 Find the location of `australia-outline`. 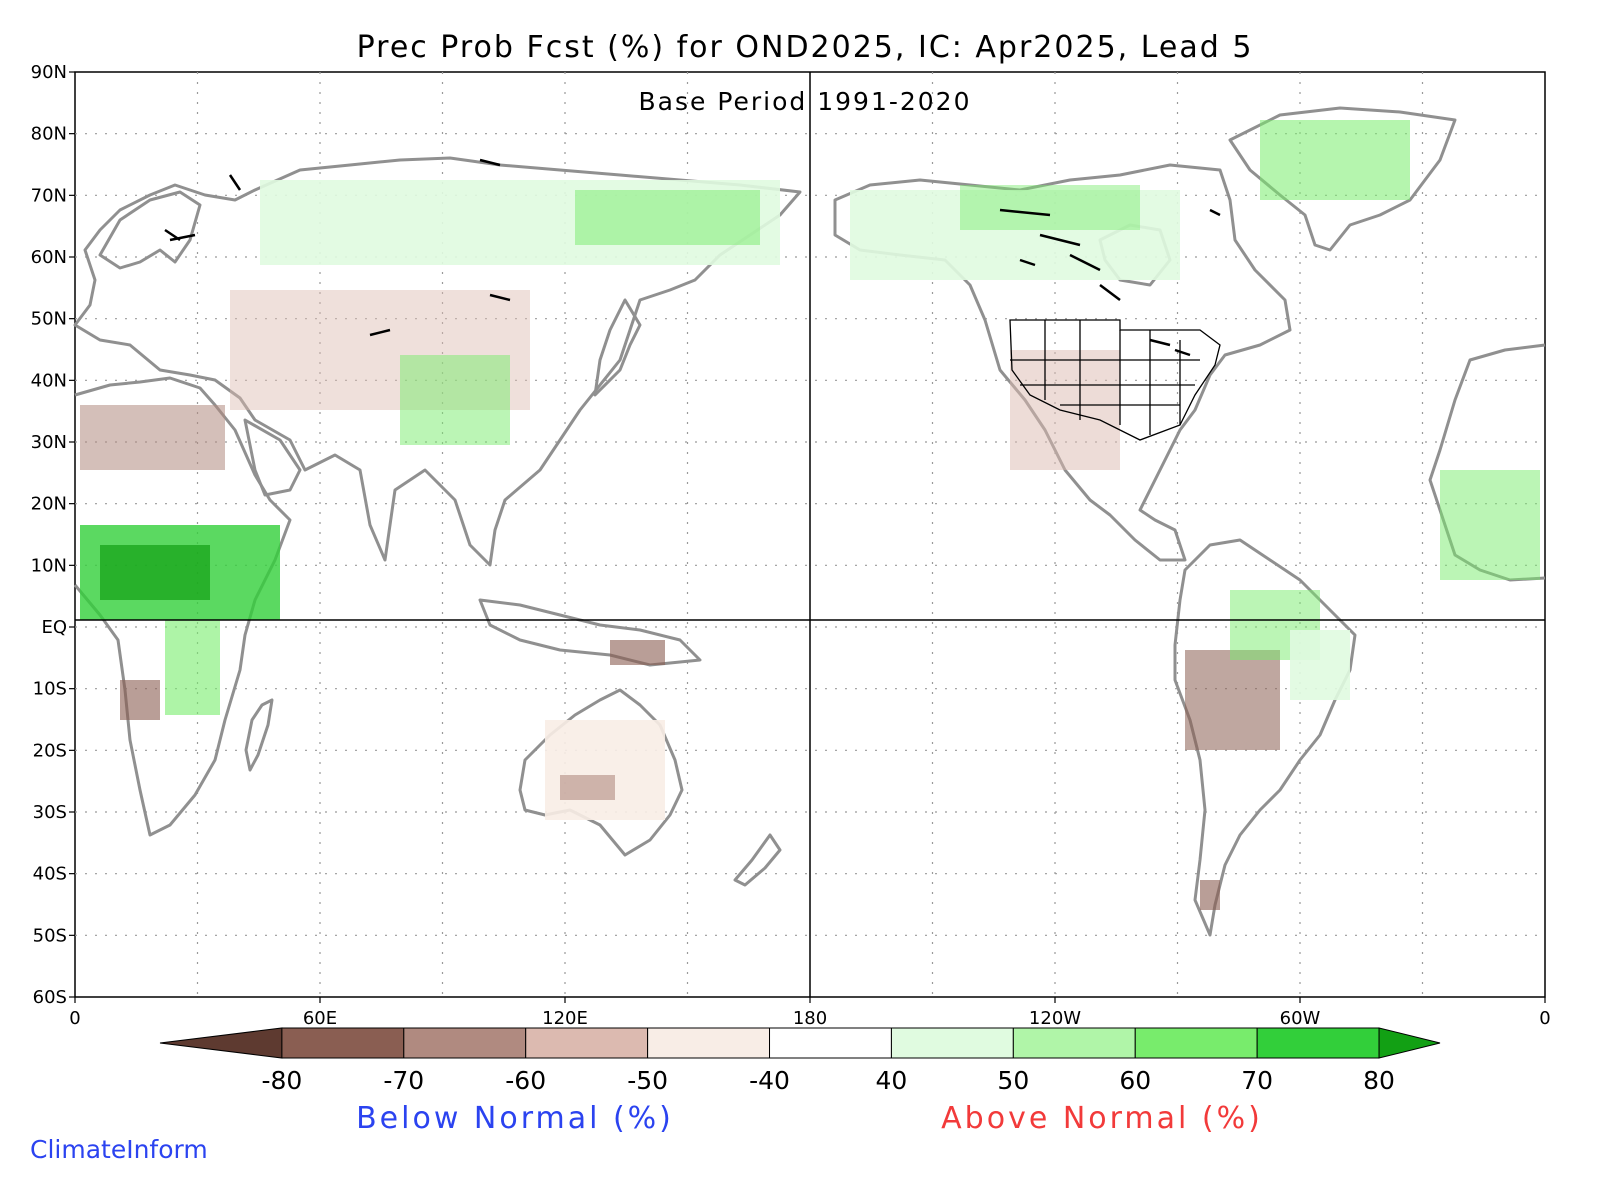

australia-outline is located at coordinates (601, 772).